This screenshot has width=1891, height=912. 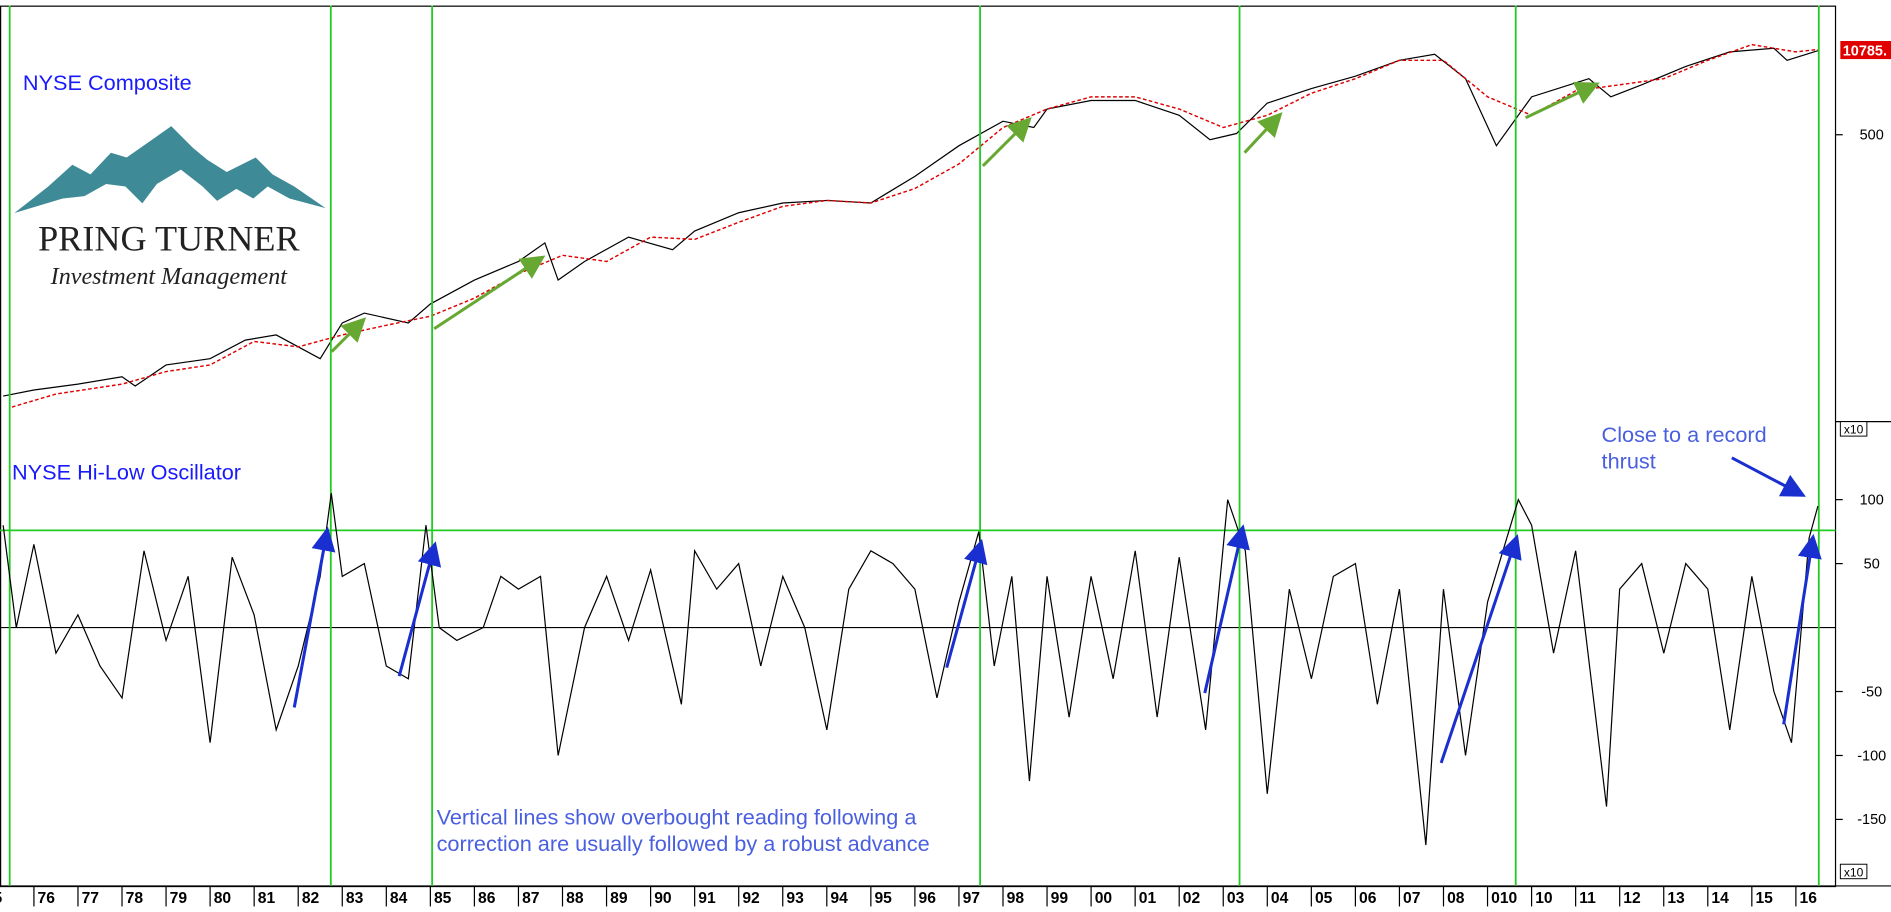 What do you see at coordinates (928, 898) in the screenshot?
I see `x-tick-label: 96` at bounding box center [928, 898].